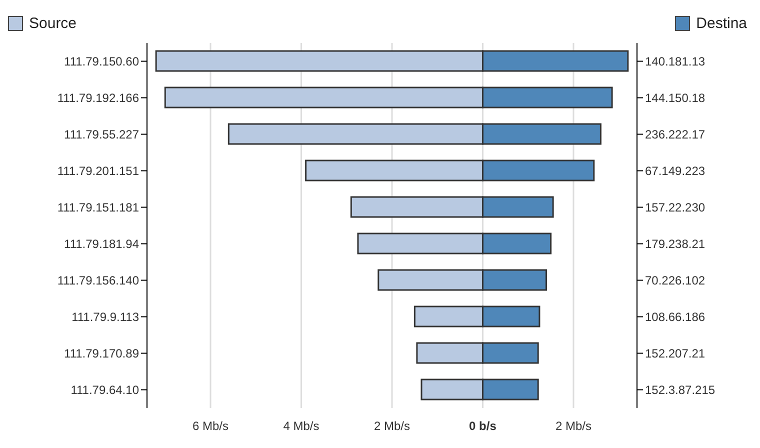 This screenshot has width=760, height=448. I want to click on y2-tick-label: 144.150.18, so click(675, 98).